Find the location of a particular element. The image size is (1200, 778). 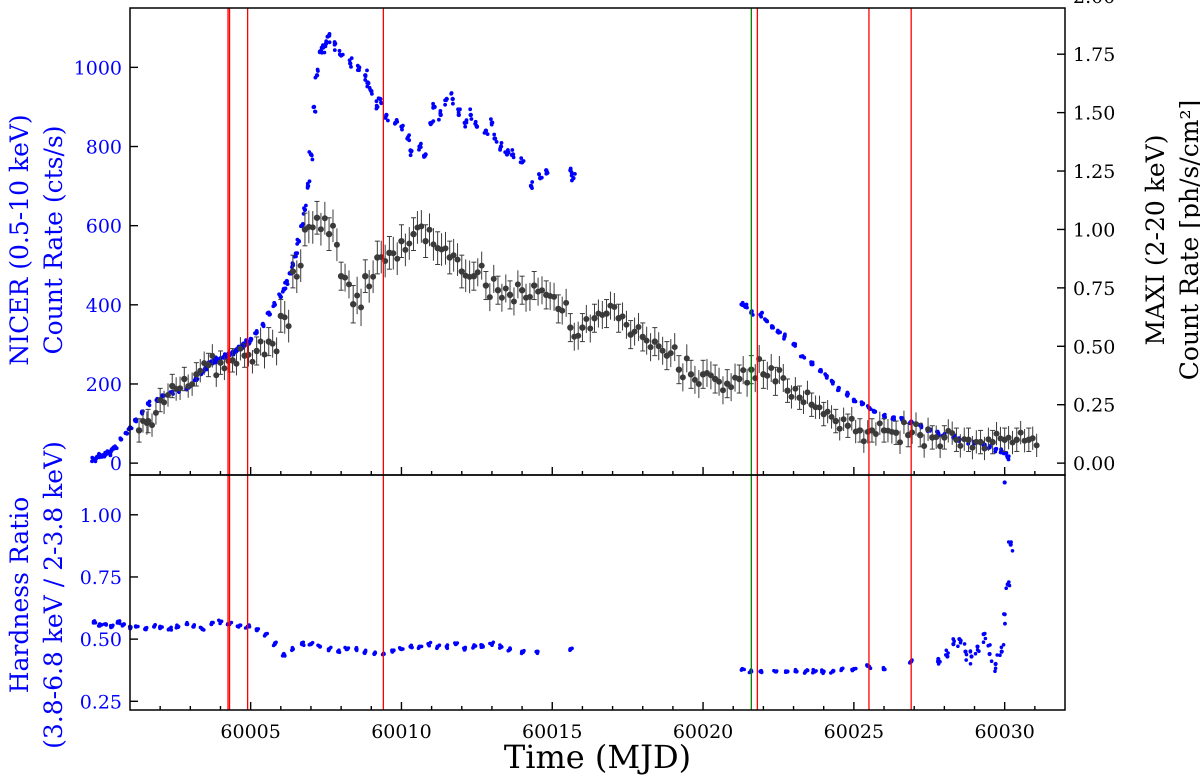

hr-y-tick-label: 0.50 is located at coordinates (101, 640).